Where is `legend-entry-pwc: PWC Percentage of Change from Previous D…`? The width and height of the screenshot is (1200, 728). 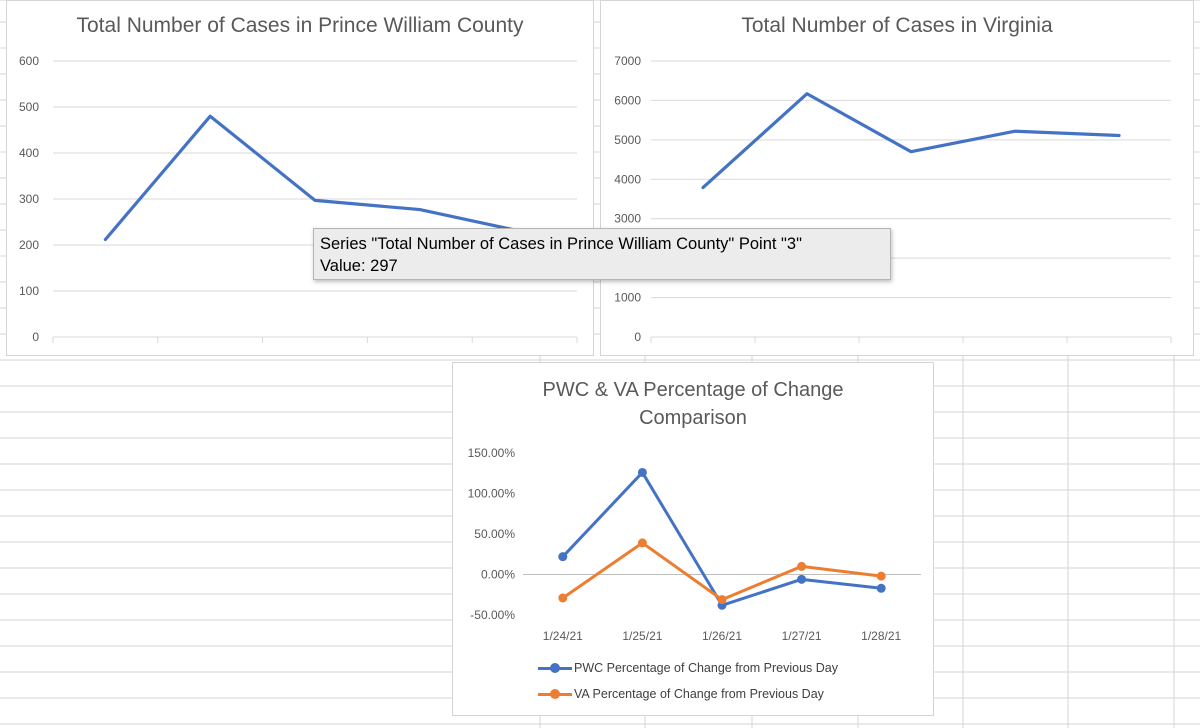 legend-entry-pwc: PWC Percentage of Change from Previous D… is located at coordinates (688, 668).